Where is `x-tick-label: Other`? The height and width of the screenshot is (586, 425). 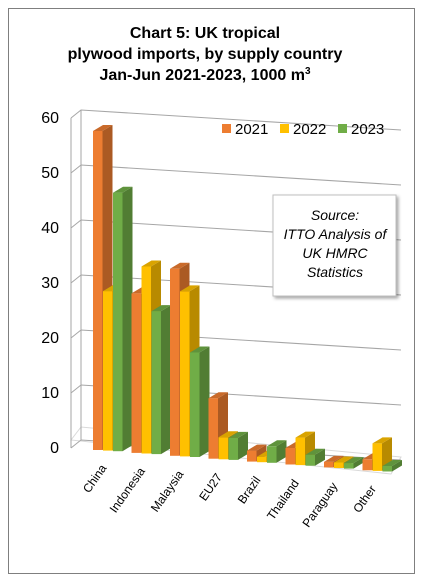 x-tick-label: Other is located at coordinates (364, 499).